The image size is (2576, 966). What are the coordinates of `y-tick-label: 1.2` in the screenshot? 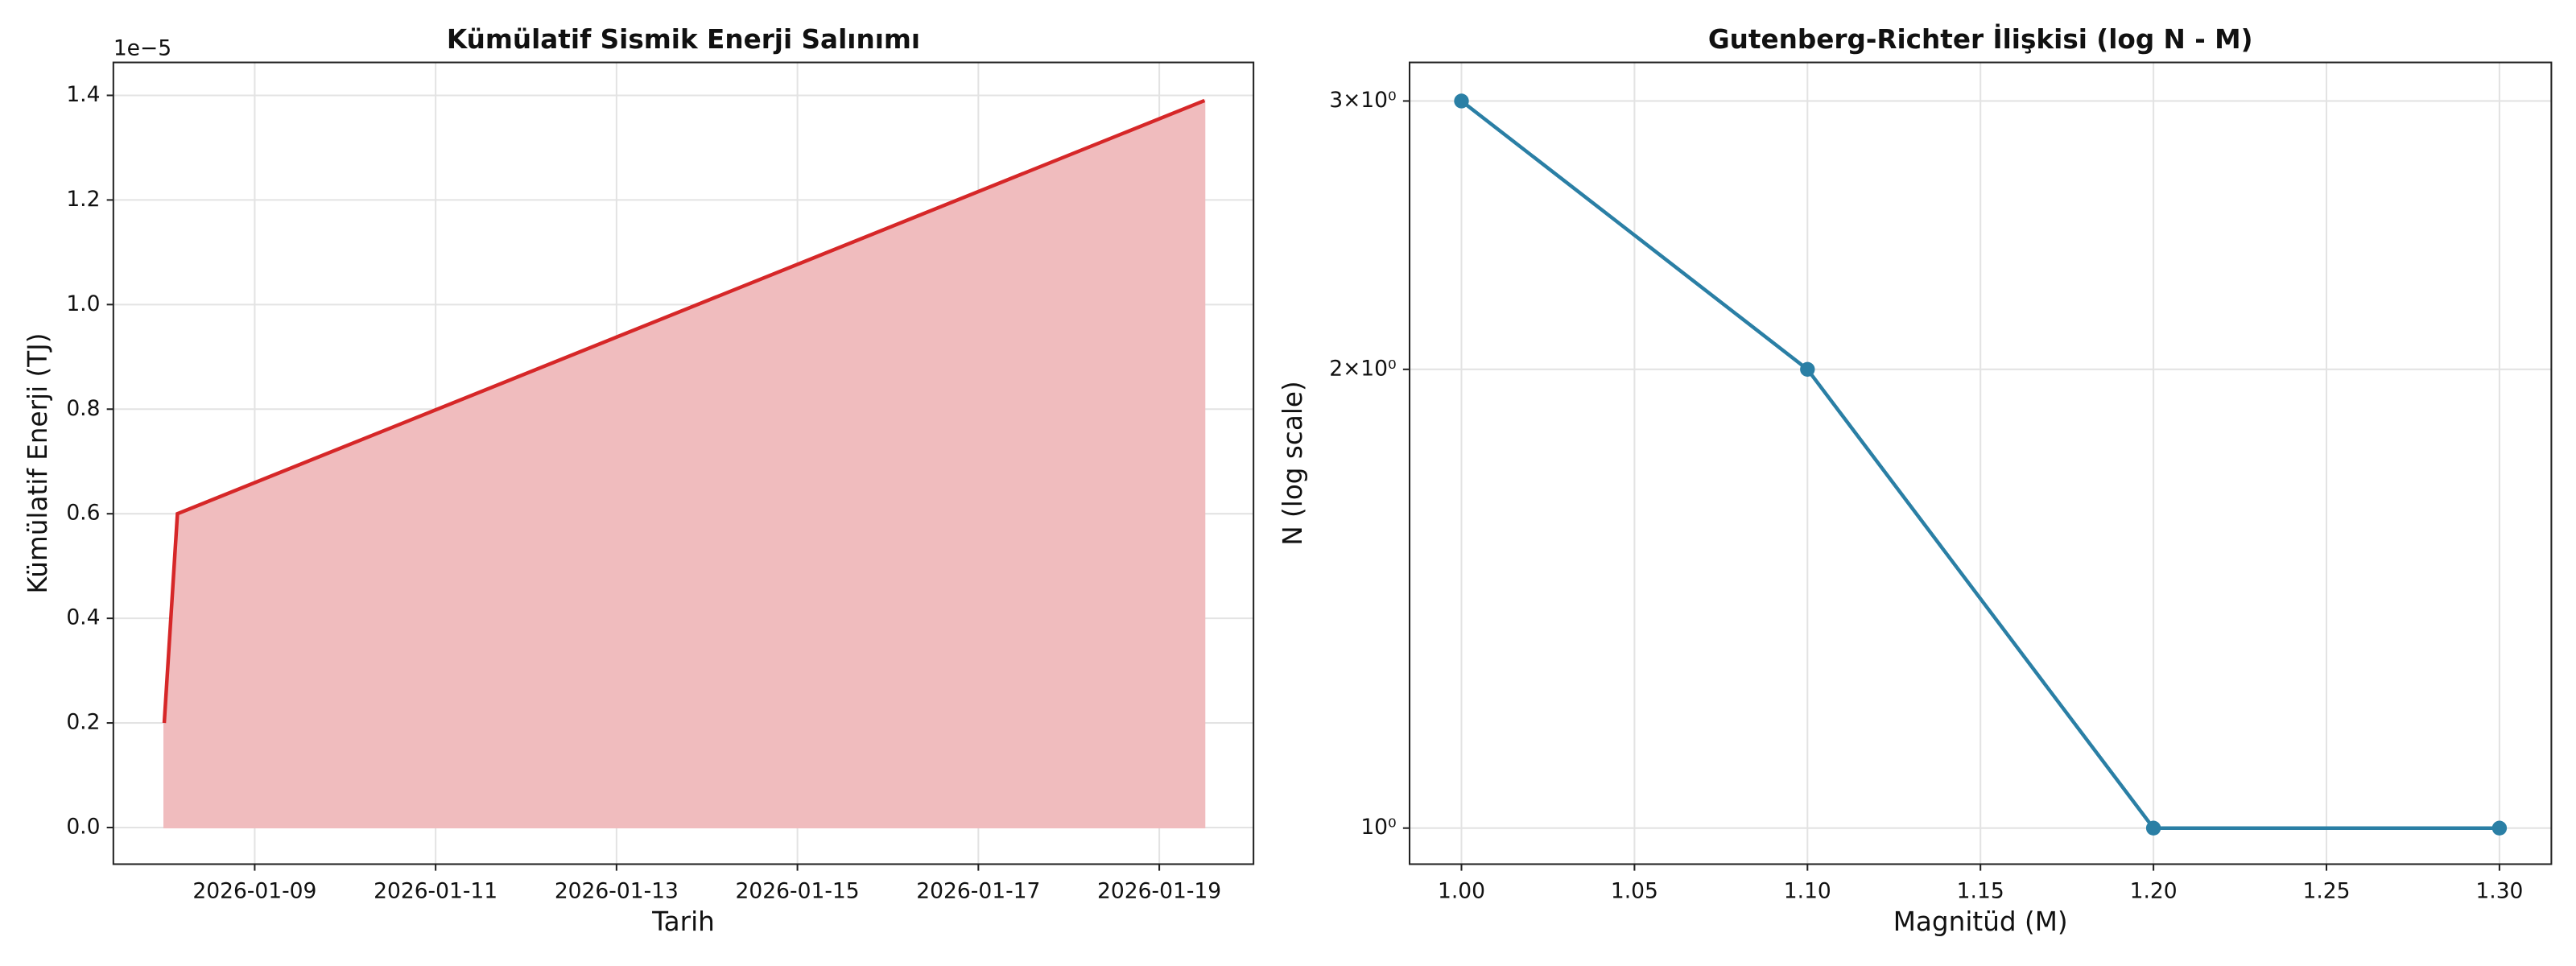 It's located at (83, 199).